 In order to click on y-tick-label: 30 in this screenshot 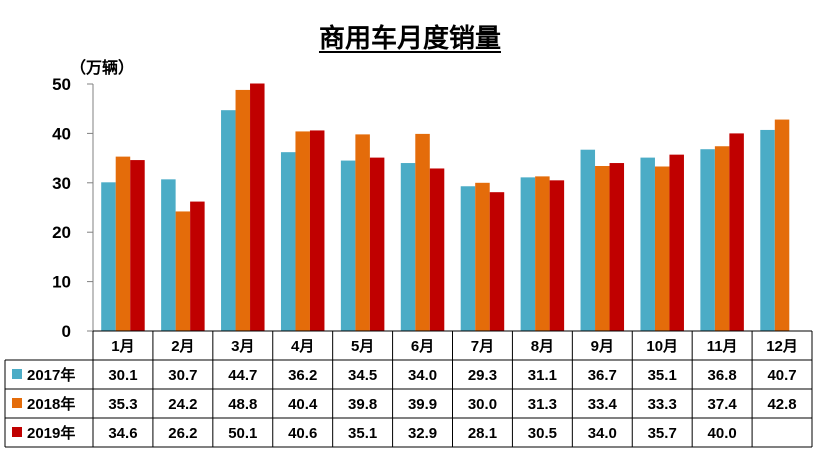, I will do `click(61, 183)`.